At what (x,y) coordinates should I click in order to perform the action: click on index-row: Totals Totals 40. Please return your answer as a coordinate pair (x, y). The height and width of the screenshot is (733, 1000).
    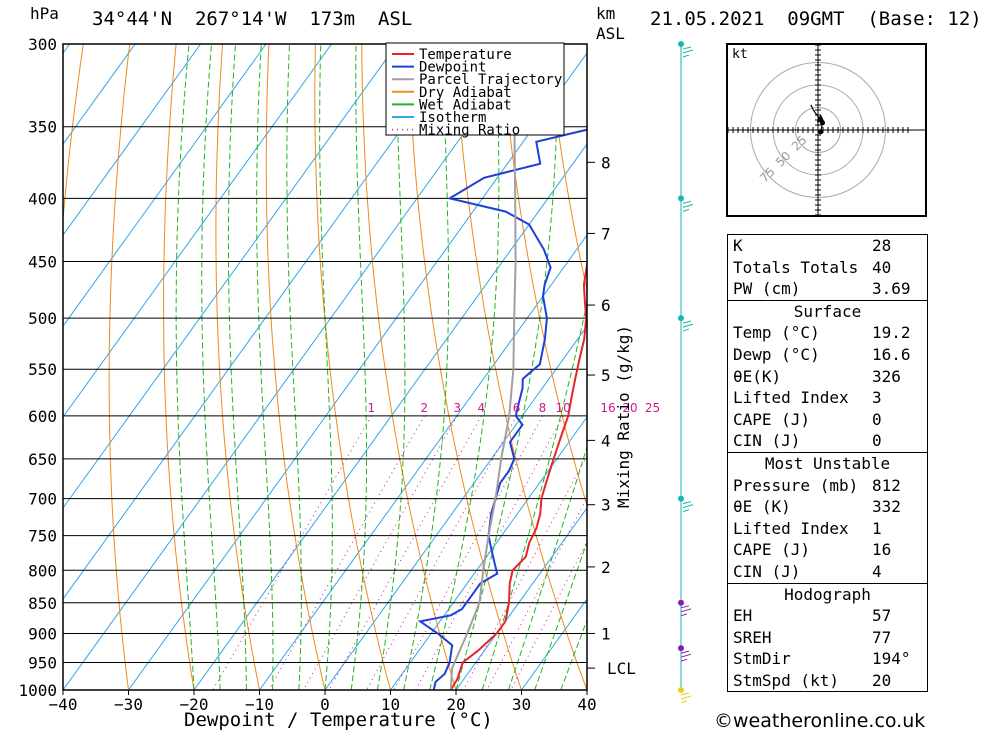
    Looking at the image, I should click on (827, 268).